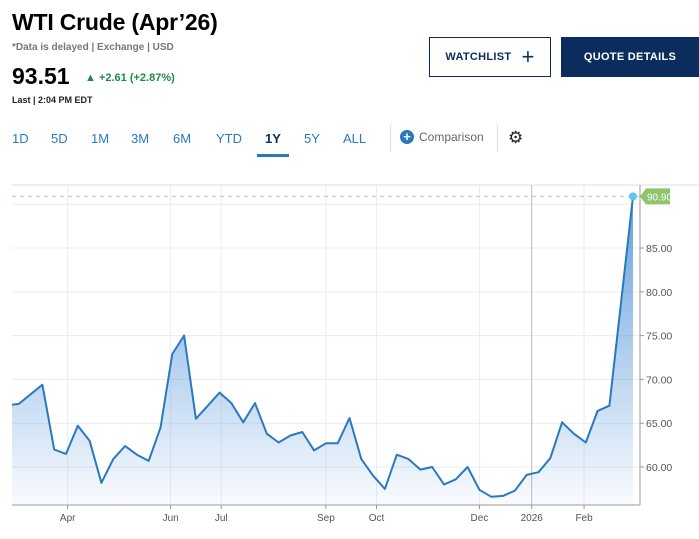 Image resolution: width=699 pixels, height=539 pixels. What do you see at coordinates (630, 57) in the screenshot?
I see `quote-details-button: QUOTE DETAILS` at bounding box center [630, 57].